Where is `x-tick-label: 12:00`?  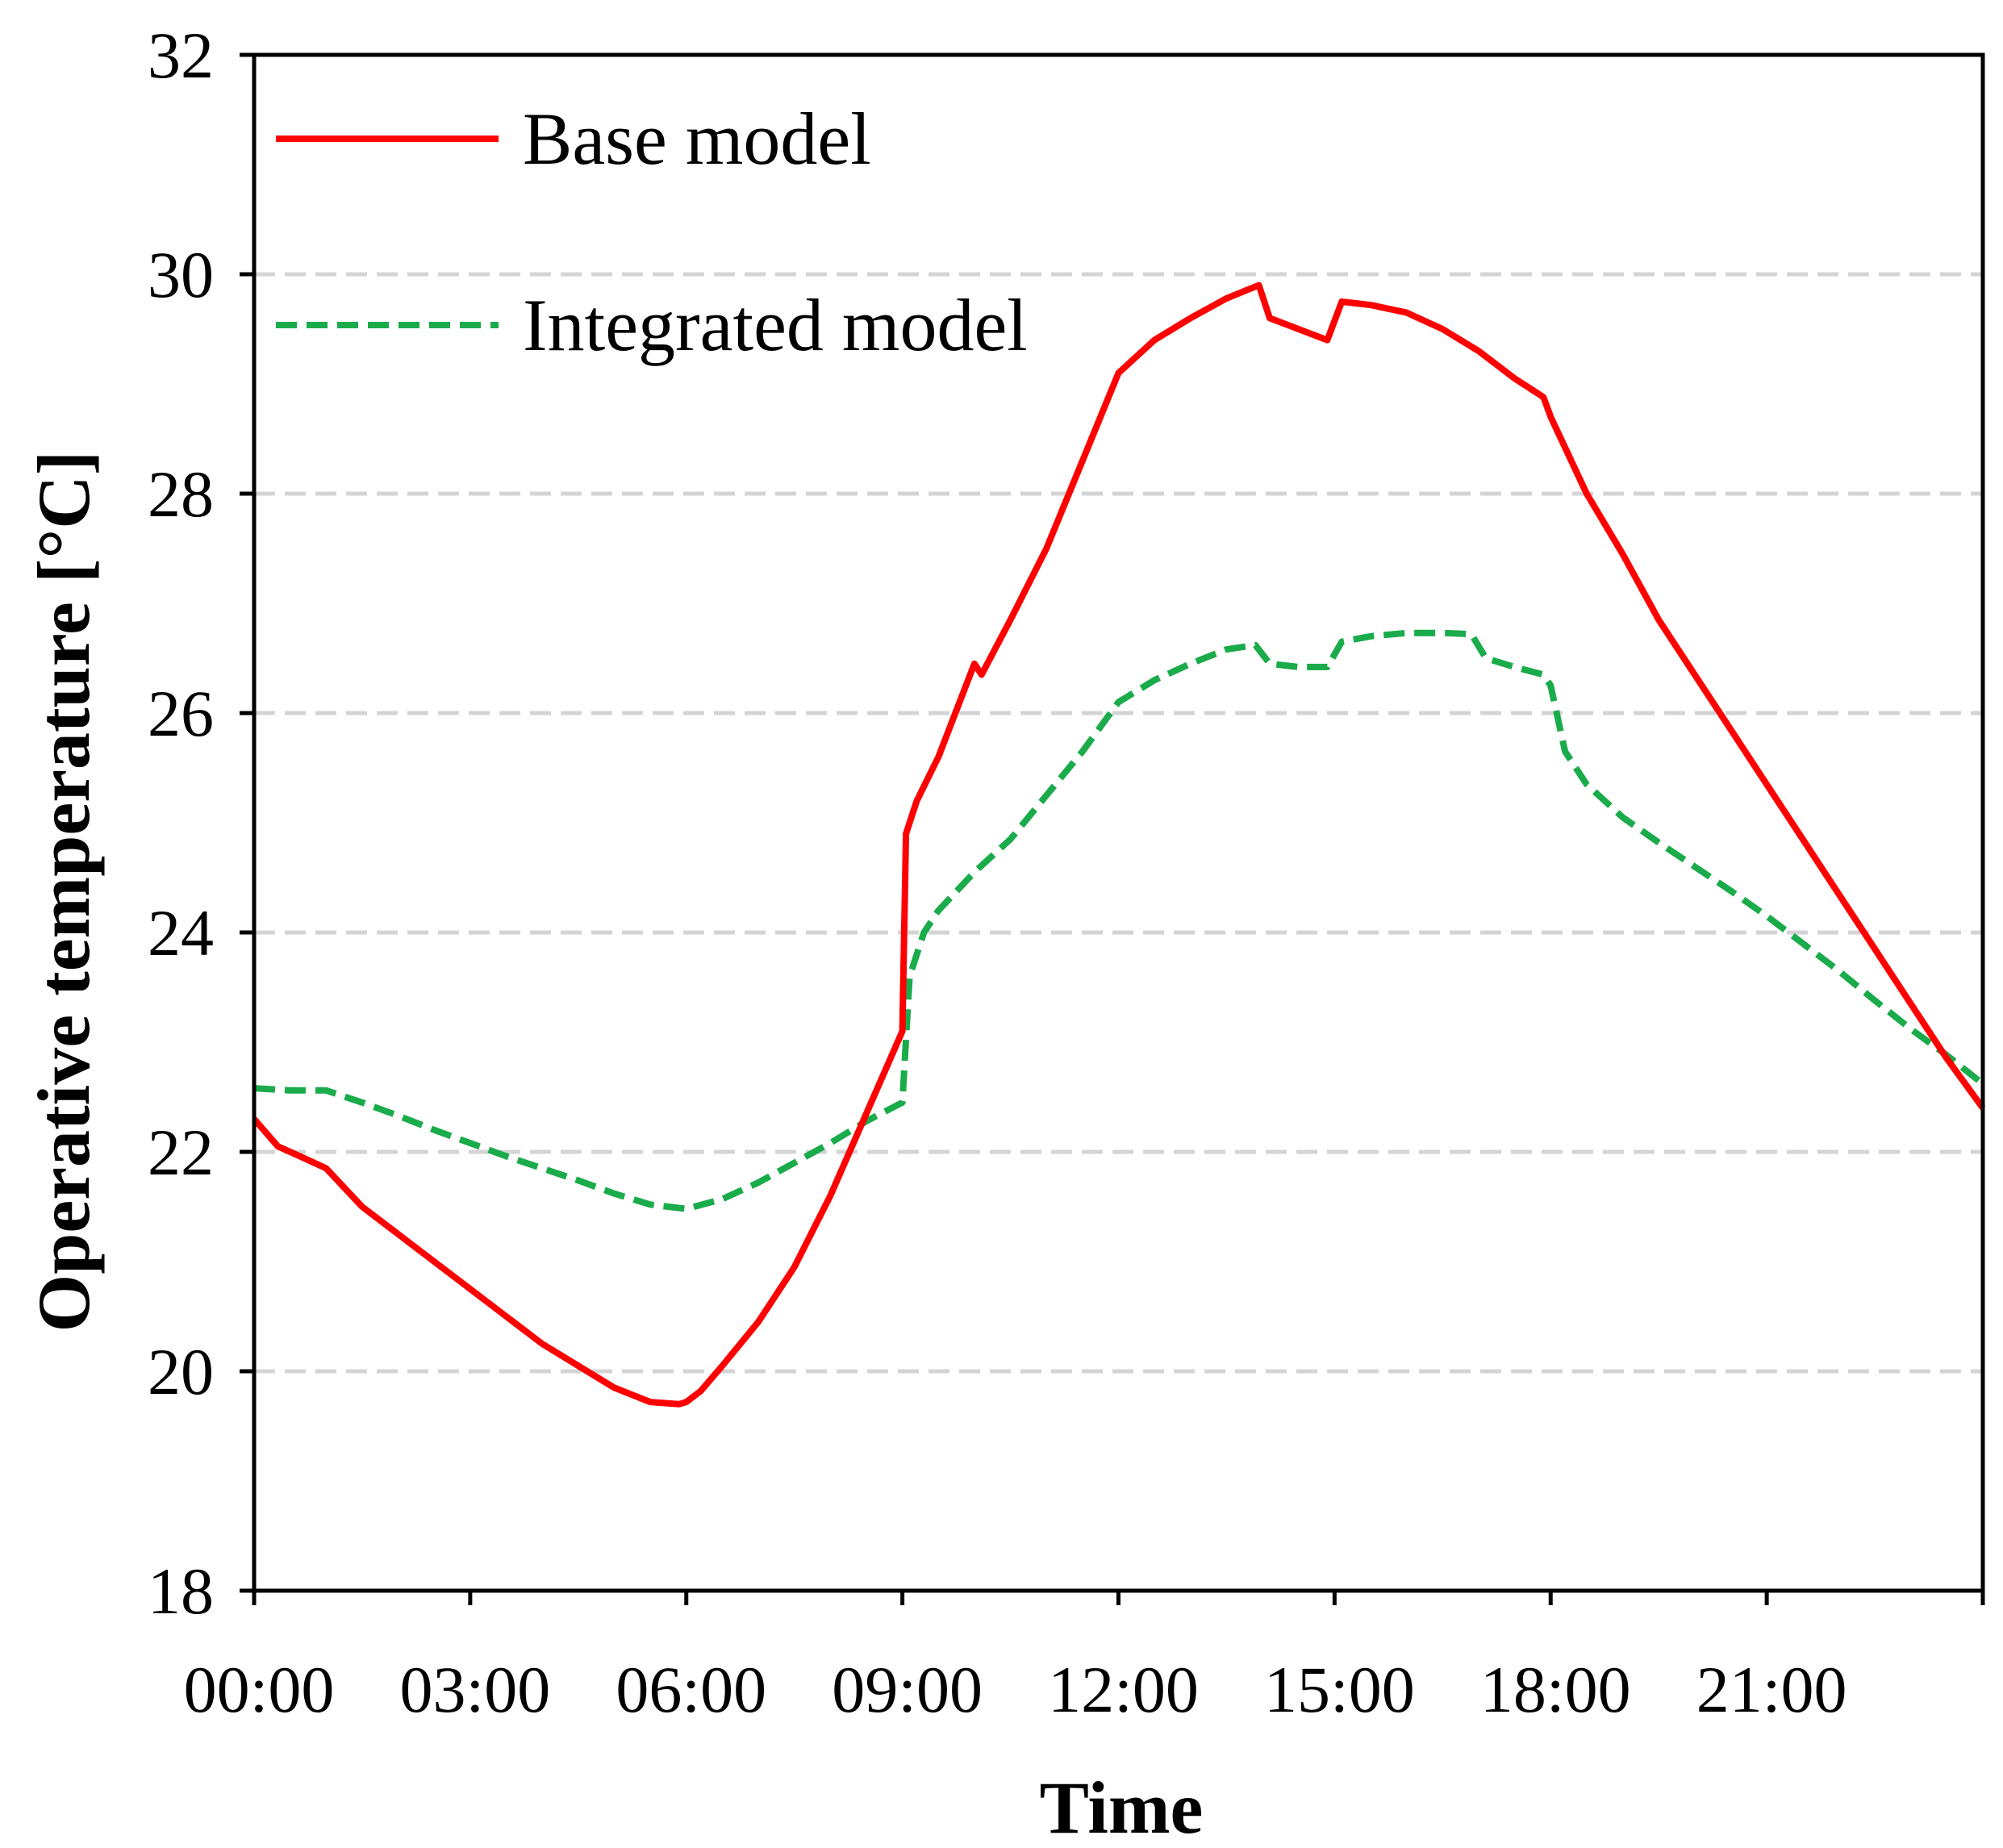
x-tick-label: 12:00 is located at coordinates (1123, 1690).